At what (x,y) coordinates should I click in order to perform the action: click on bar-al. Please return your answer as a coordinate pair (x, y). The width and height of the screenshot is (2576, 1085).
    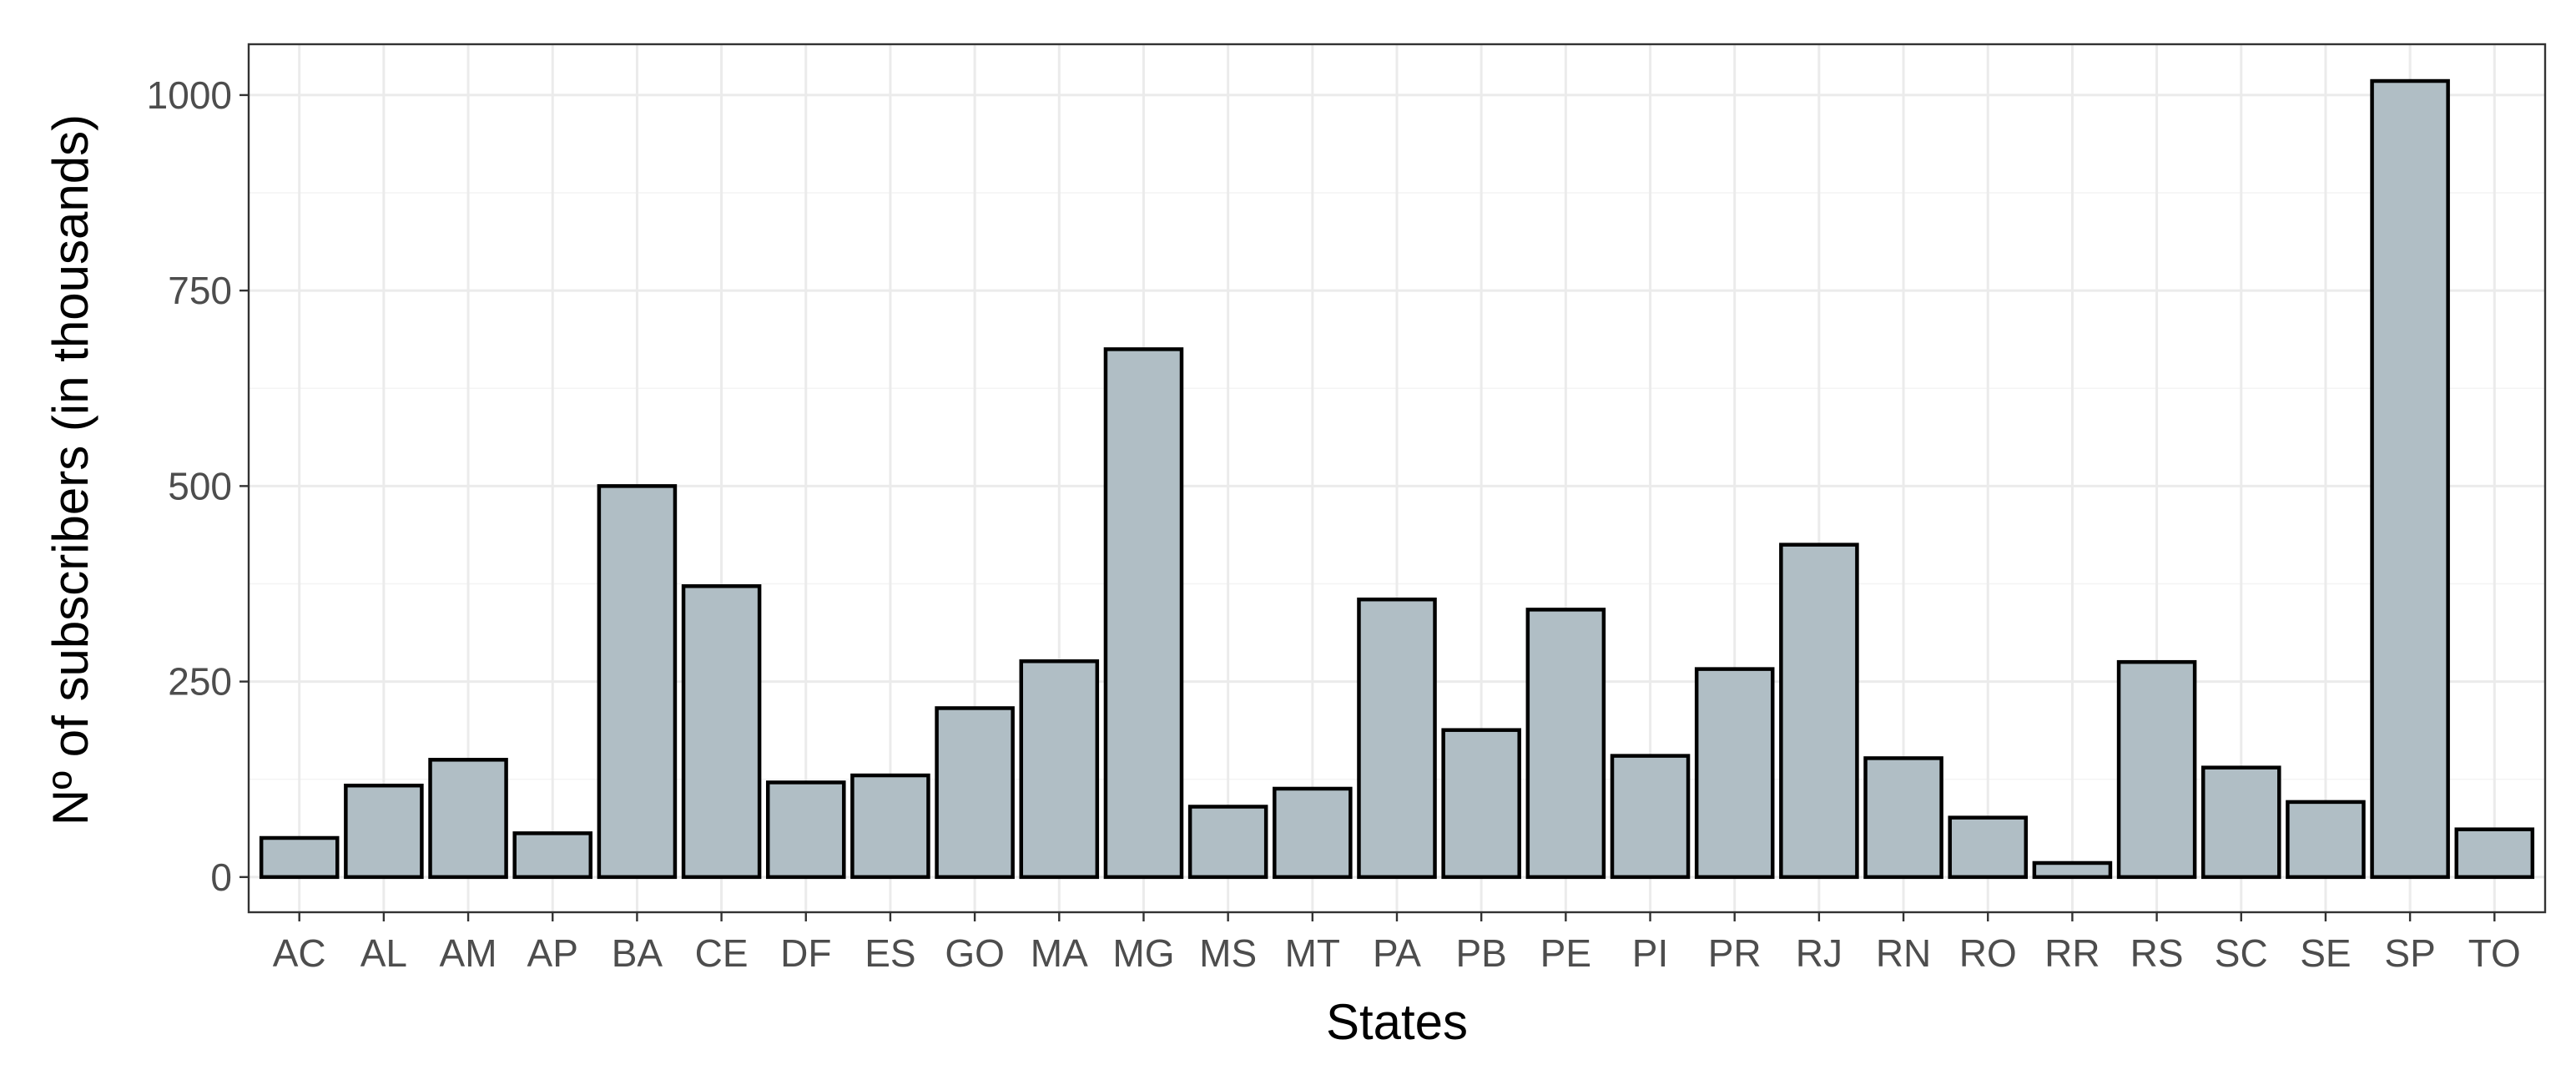
    Looking at the image, I should click on (384, 831).